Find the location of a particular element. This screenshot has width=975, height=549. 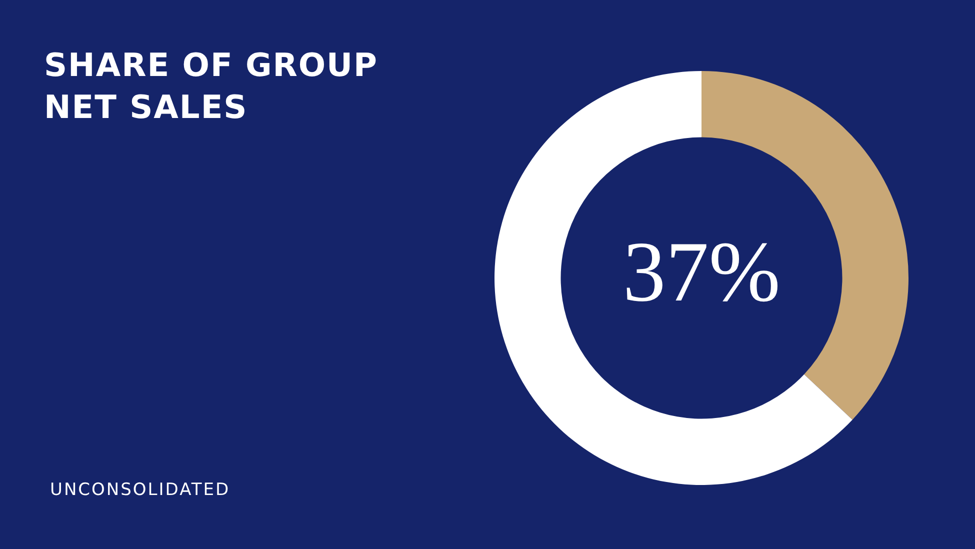

text: UNCONSOLIDATED is located at coordinates (140, 490).